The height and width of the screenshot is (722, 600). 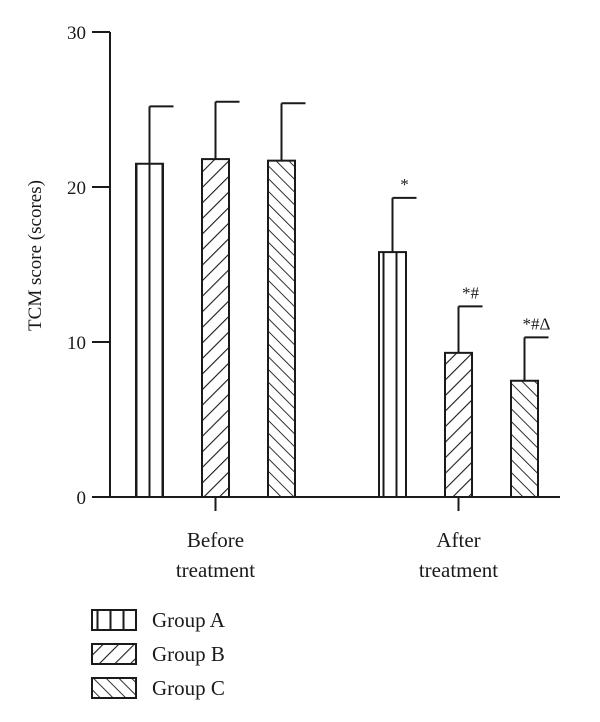 I want to click on legend-label: Group C, so click(x=188, y=688).